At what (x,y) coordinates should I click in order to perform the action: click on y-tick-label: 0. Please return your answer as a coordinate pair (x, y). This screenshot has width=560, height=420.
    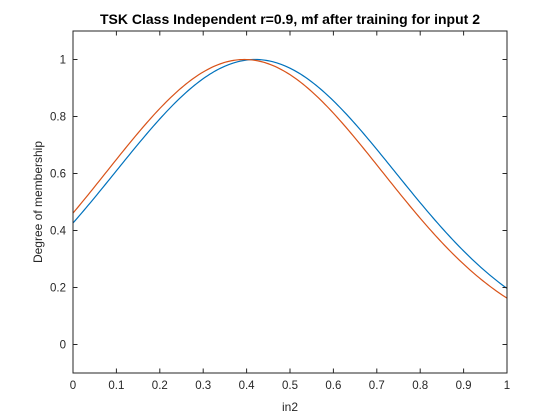
    Looking at the image, I should click on (63, 346).